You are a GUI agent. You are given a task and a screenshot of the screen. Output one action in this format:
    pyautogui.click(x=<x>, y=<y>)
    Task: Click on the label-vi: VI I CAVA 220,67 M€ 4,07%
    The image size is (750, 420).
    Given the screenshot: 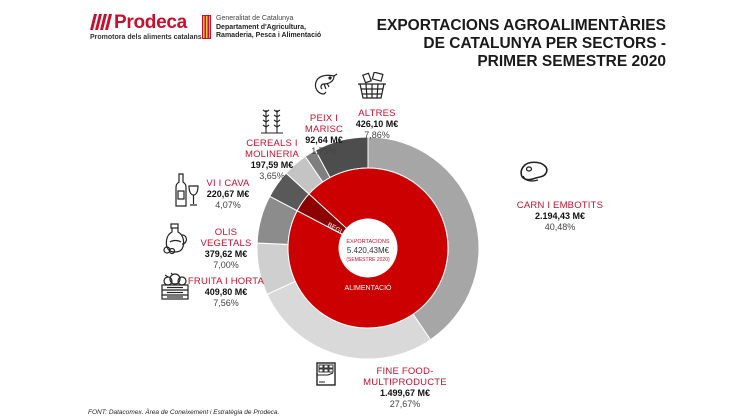 What is the action you would take?
    pyautogui.click(x=228, y=194)
    